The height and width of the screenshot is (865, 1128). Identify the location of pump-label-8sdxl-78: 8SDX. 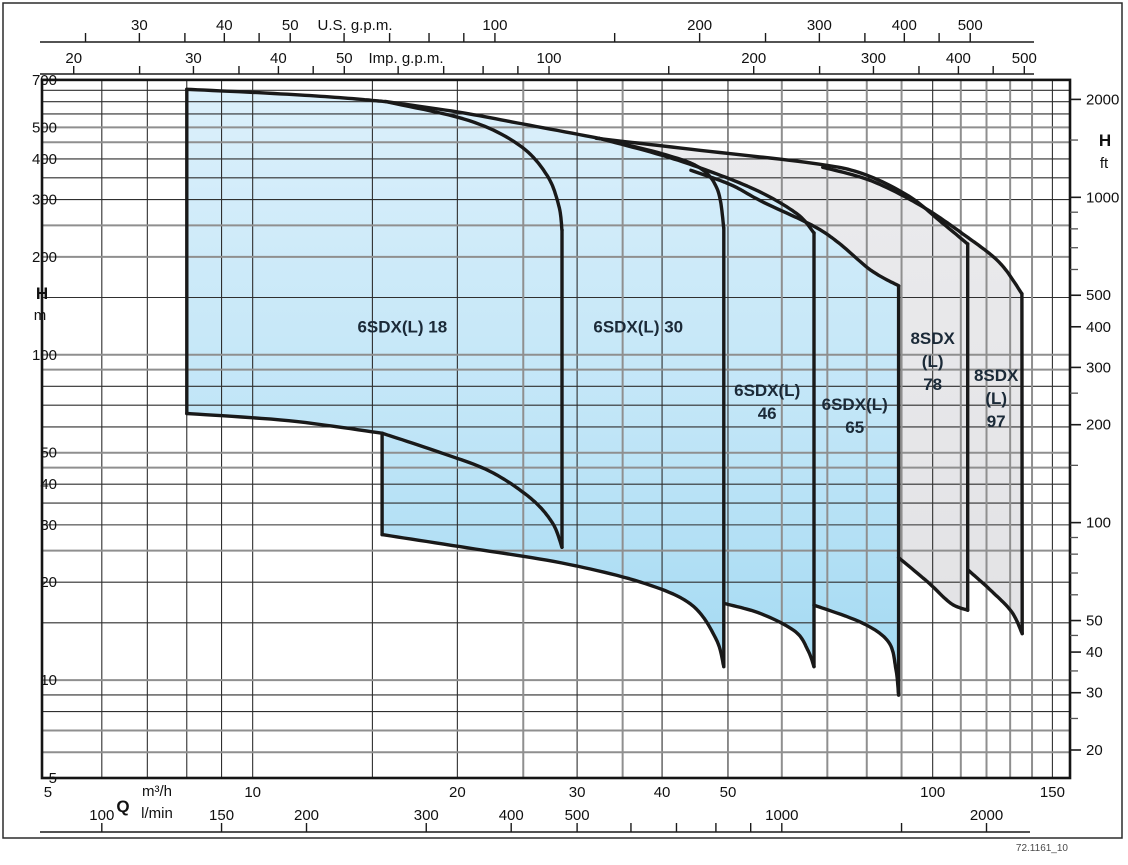
(932, 338).